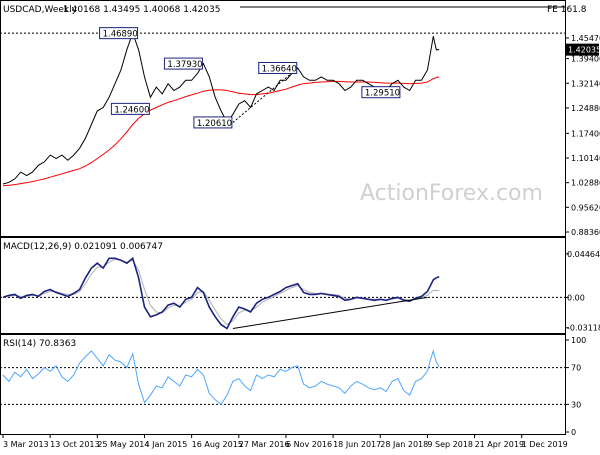 The width and height of the screenshot is (600, 455). I want to click on price-tick-label: 1.32140, so click(585, 83).